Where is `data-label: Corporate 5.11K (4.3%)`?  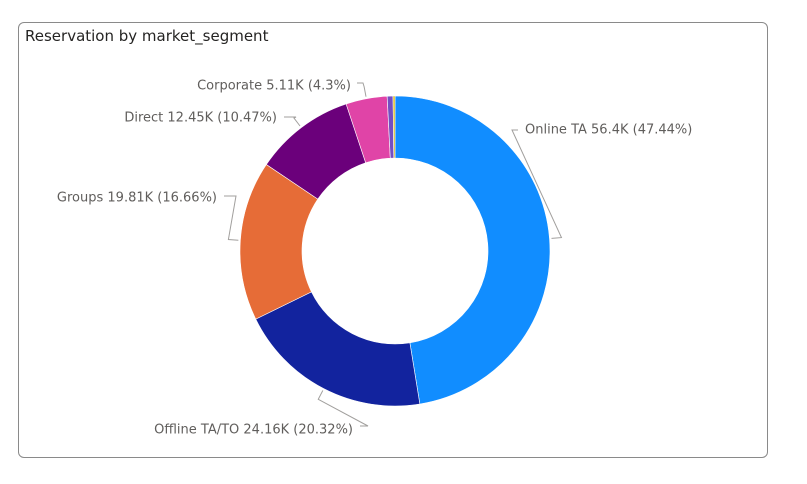 data-label: Corporate 5.11K (4.3%) is located at coordinates (274, 86).